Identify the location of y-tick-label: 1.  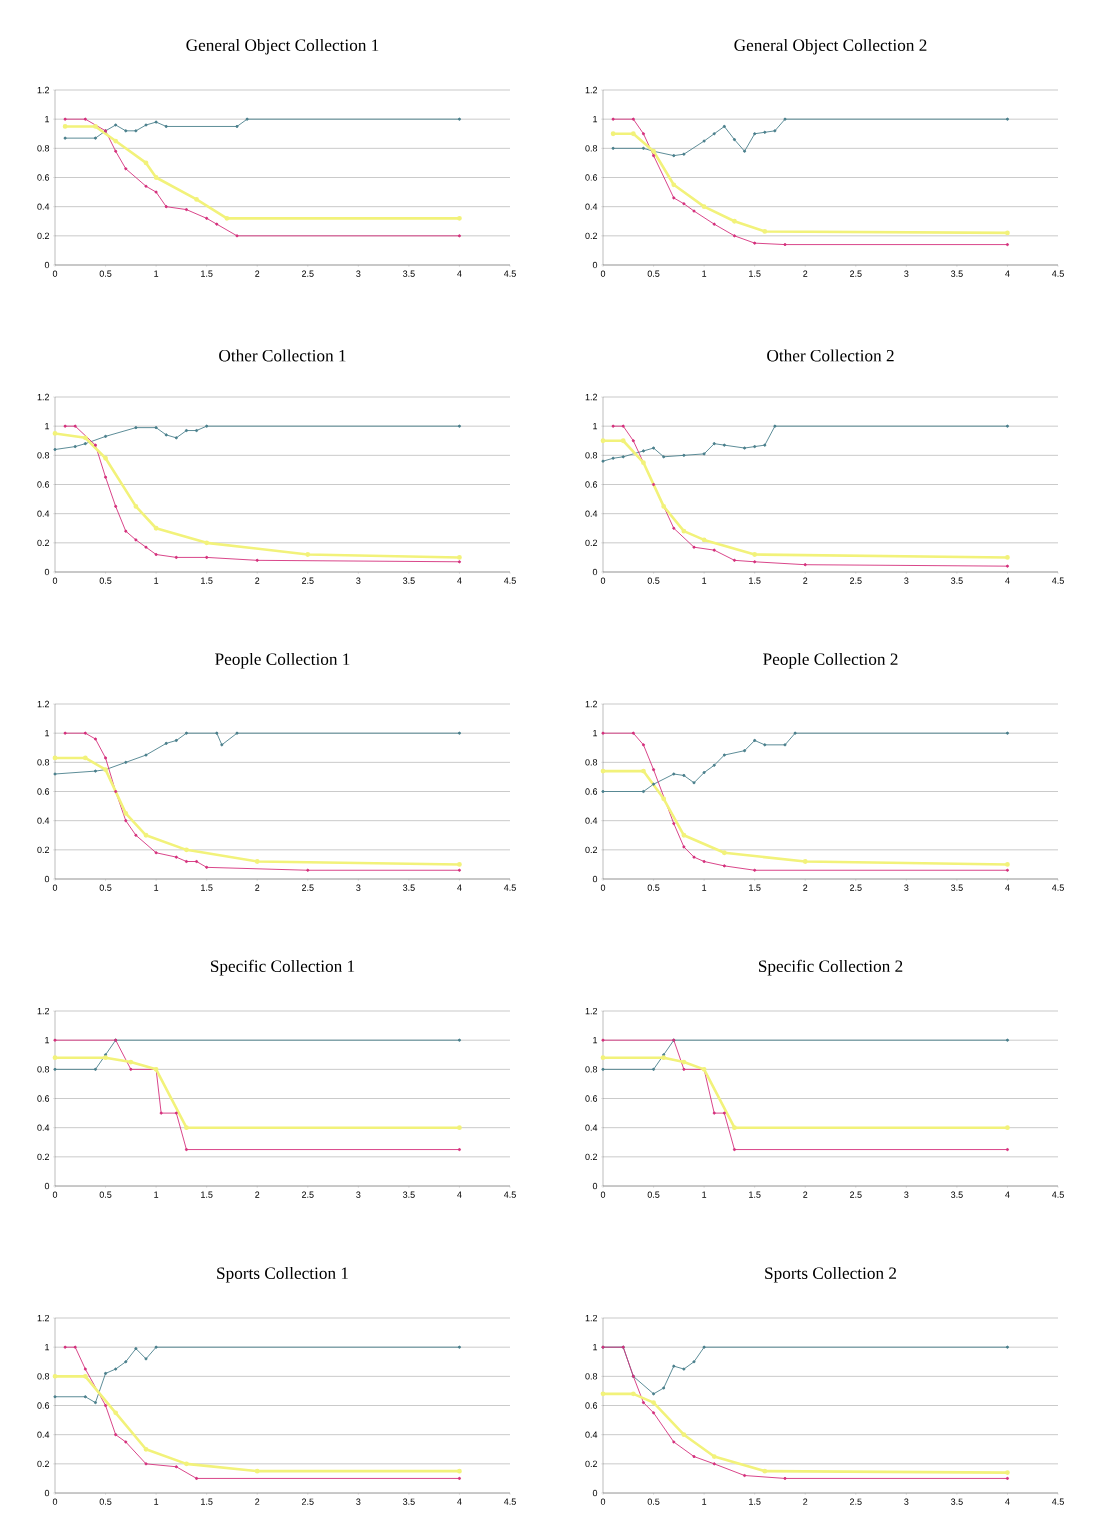
(595, 1347).